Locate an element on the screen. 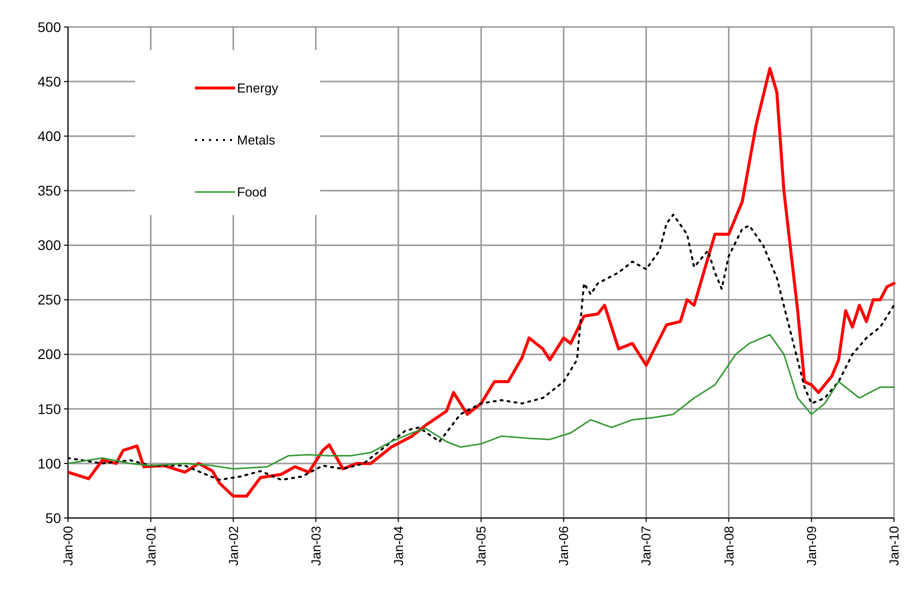 This screenshot has width=906, height=599. x-tick-label: Jan-04 is located at coordinates (398, 546).